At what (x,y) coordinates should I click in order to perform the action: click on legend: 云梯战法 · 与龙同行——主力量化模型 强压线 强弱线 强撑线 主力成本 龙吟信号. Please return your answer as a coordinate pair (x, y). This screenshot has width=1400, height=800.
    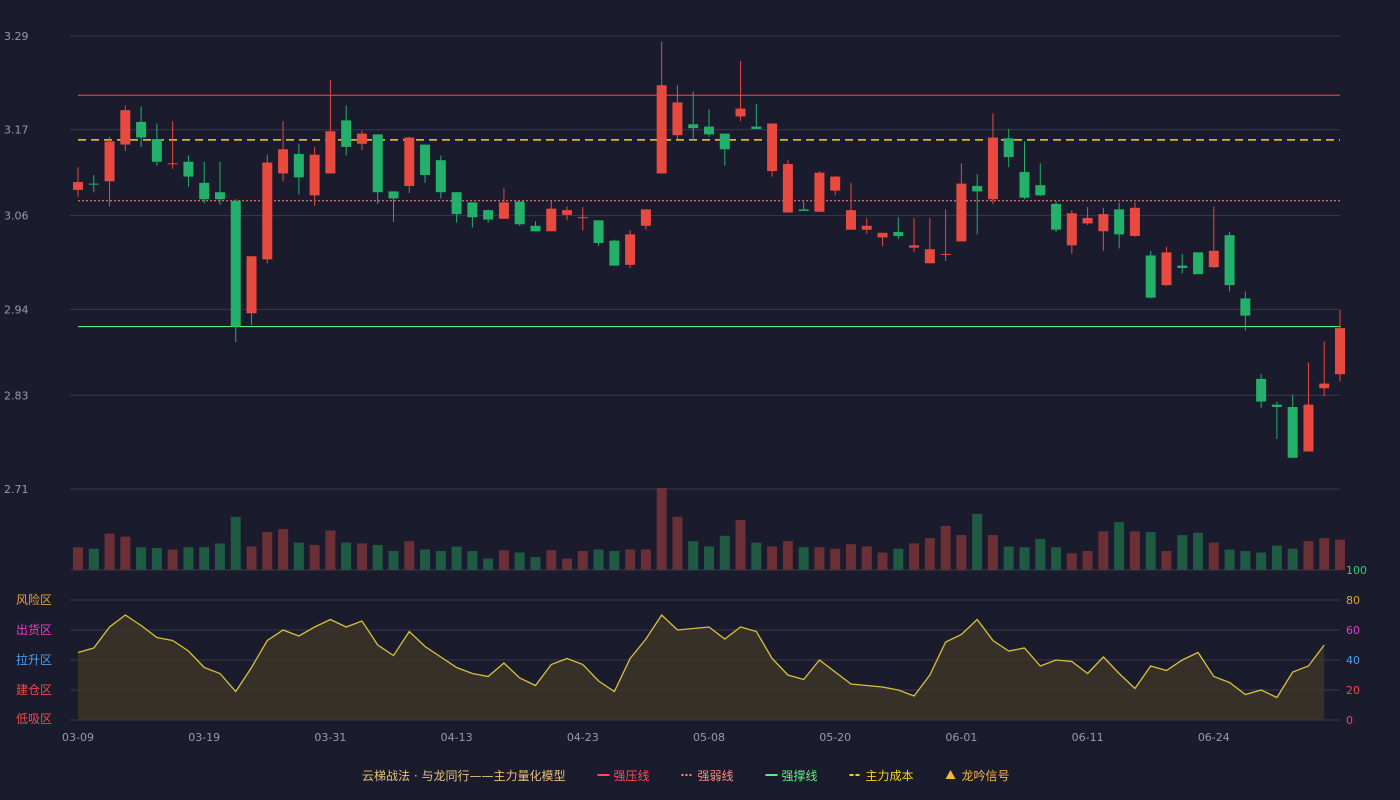
    Looking at the image, I should click on (686, 775).